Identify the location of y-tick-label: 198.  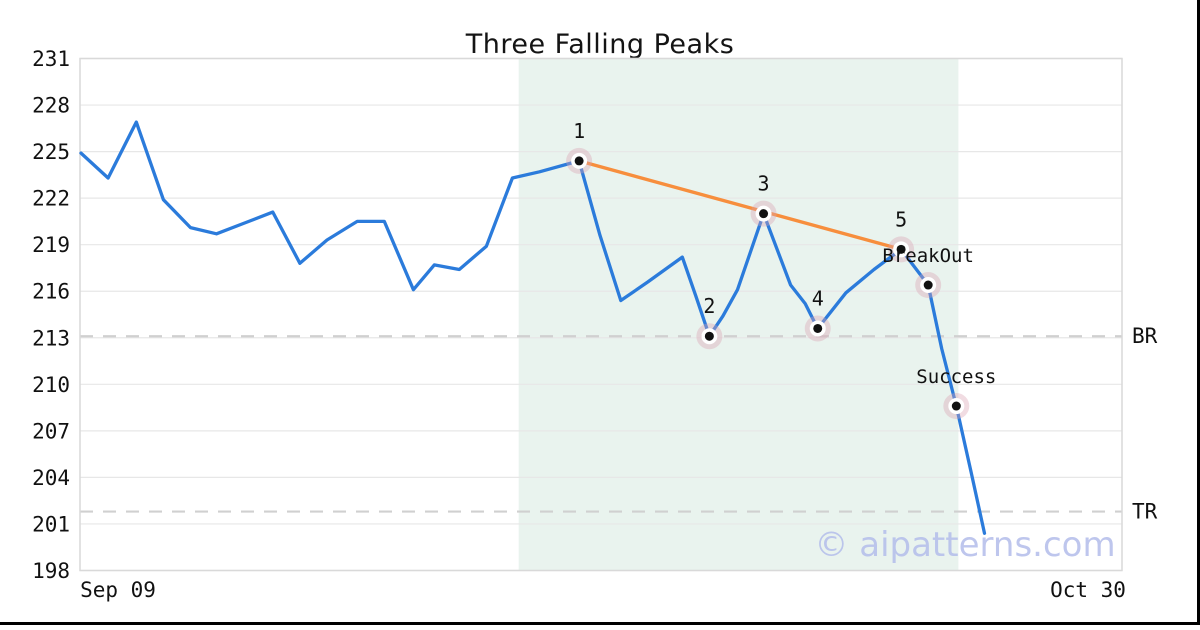
(51, 571).